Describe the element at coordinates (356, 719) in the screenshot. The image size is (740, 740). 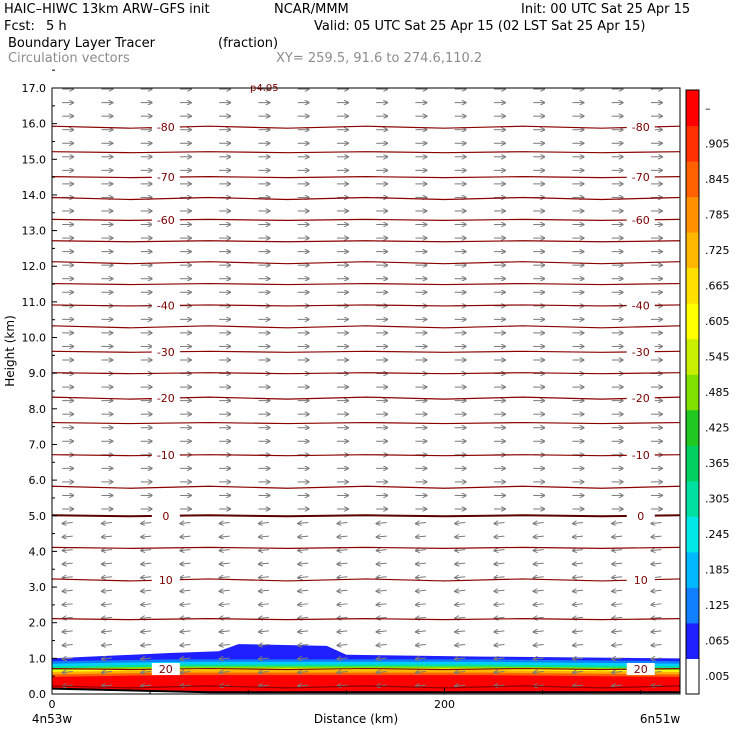
I see `x-axis-label: Distance (km)` at that location.